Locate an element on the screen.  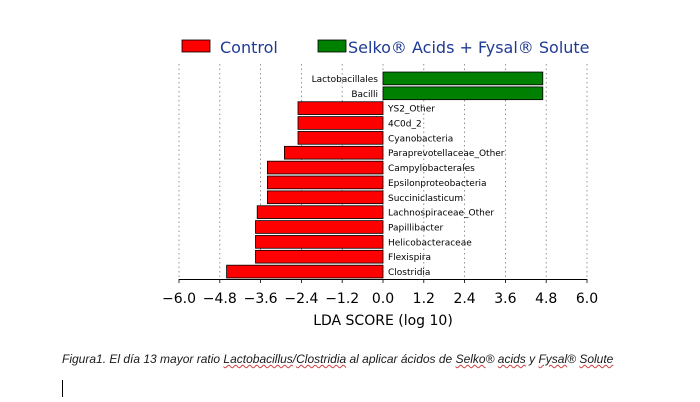
caption-word-acids: acids is located at coordinates (511, 359).